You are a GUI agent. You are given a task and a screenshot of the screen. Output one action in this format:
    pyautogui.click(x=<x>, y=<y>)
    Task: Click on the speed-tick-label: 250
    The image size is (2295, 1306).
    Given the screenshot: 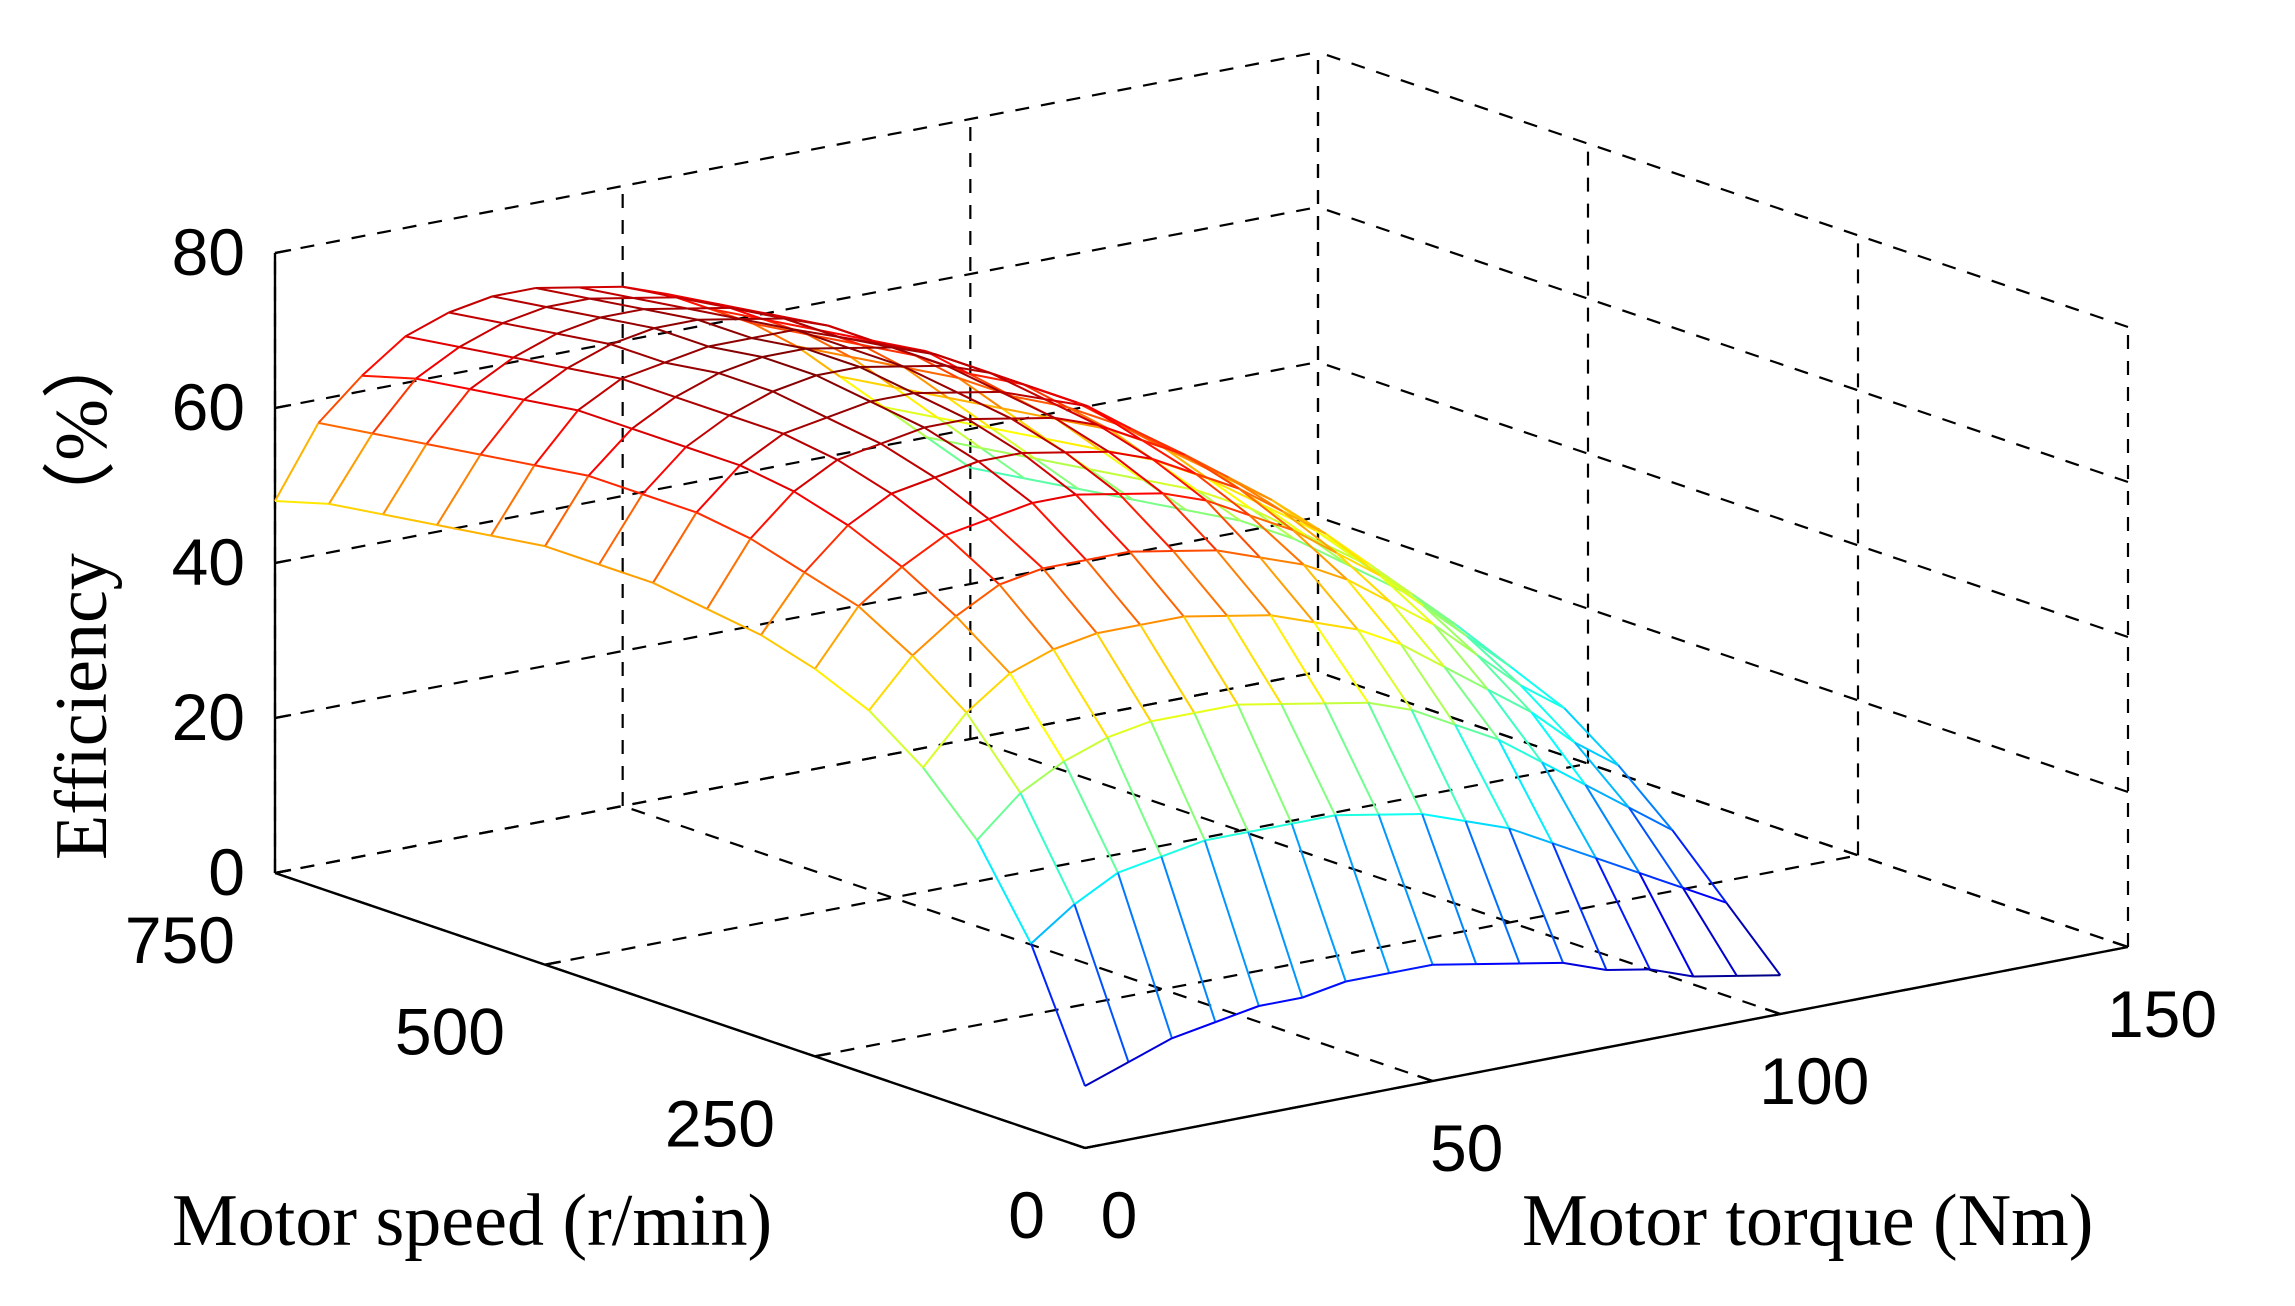 What is the action you would take?
    pyautogui.click(x=720, y=1123)
    